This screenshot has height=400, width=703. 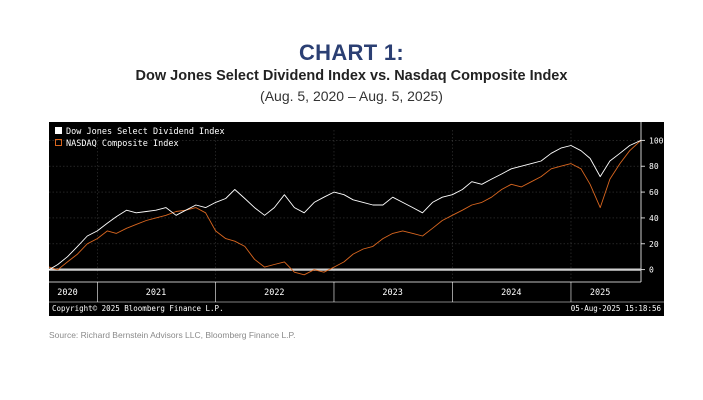 I want to click on x-tick-label: 2024, so click(x=511, y=293).